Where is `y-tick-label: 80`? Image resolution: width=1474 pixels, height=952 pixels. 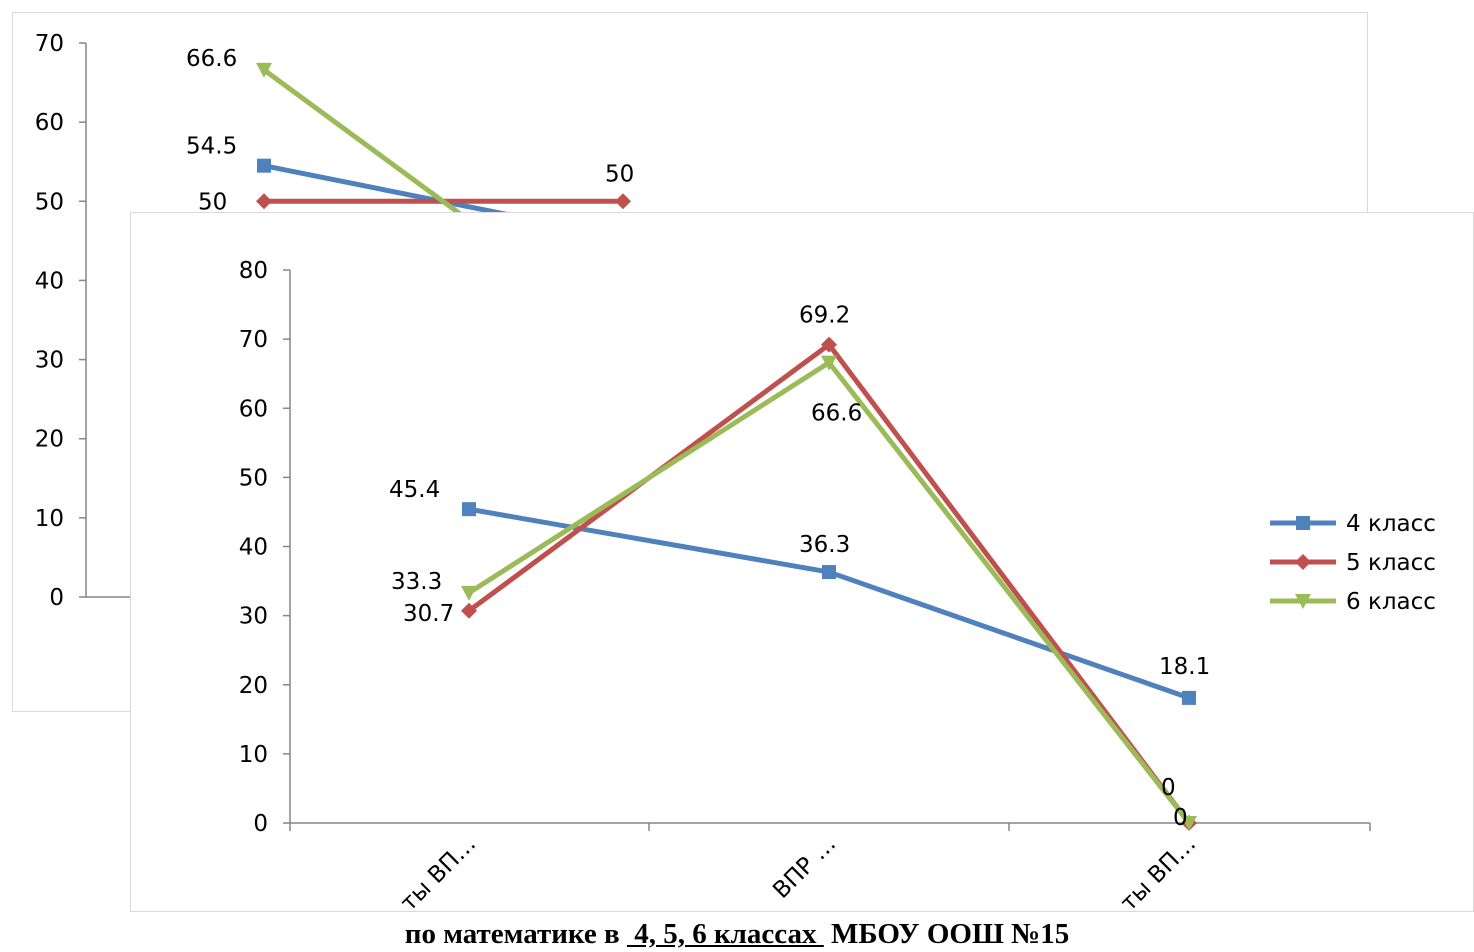 y-tick-label: 80 is located at coordinates (253, 271).